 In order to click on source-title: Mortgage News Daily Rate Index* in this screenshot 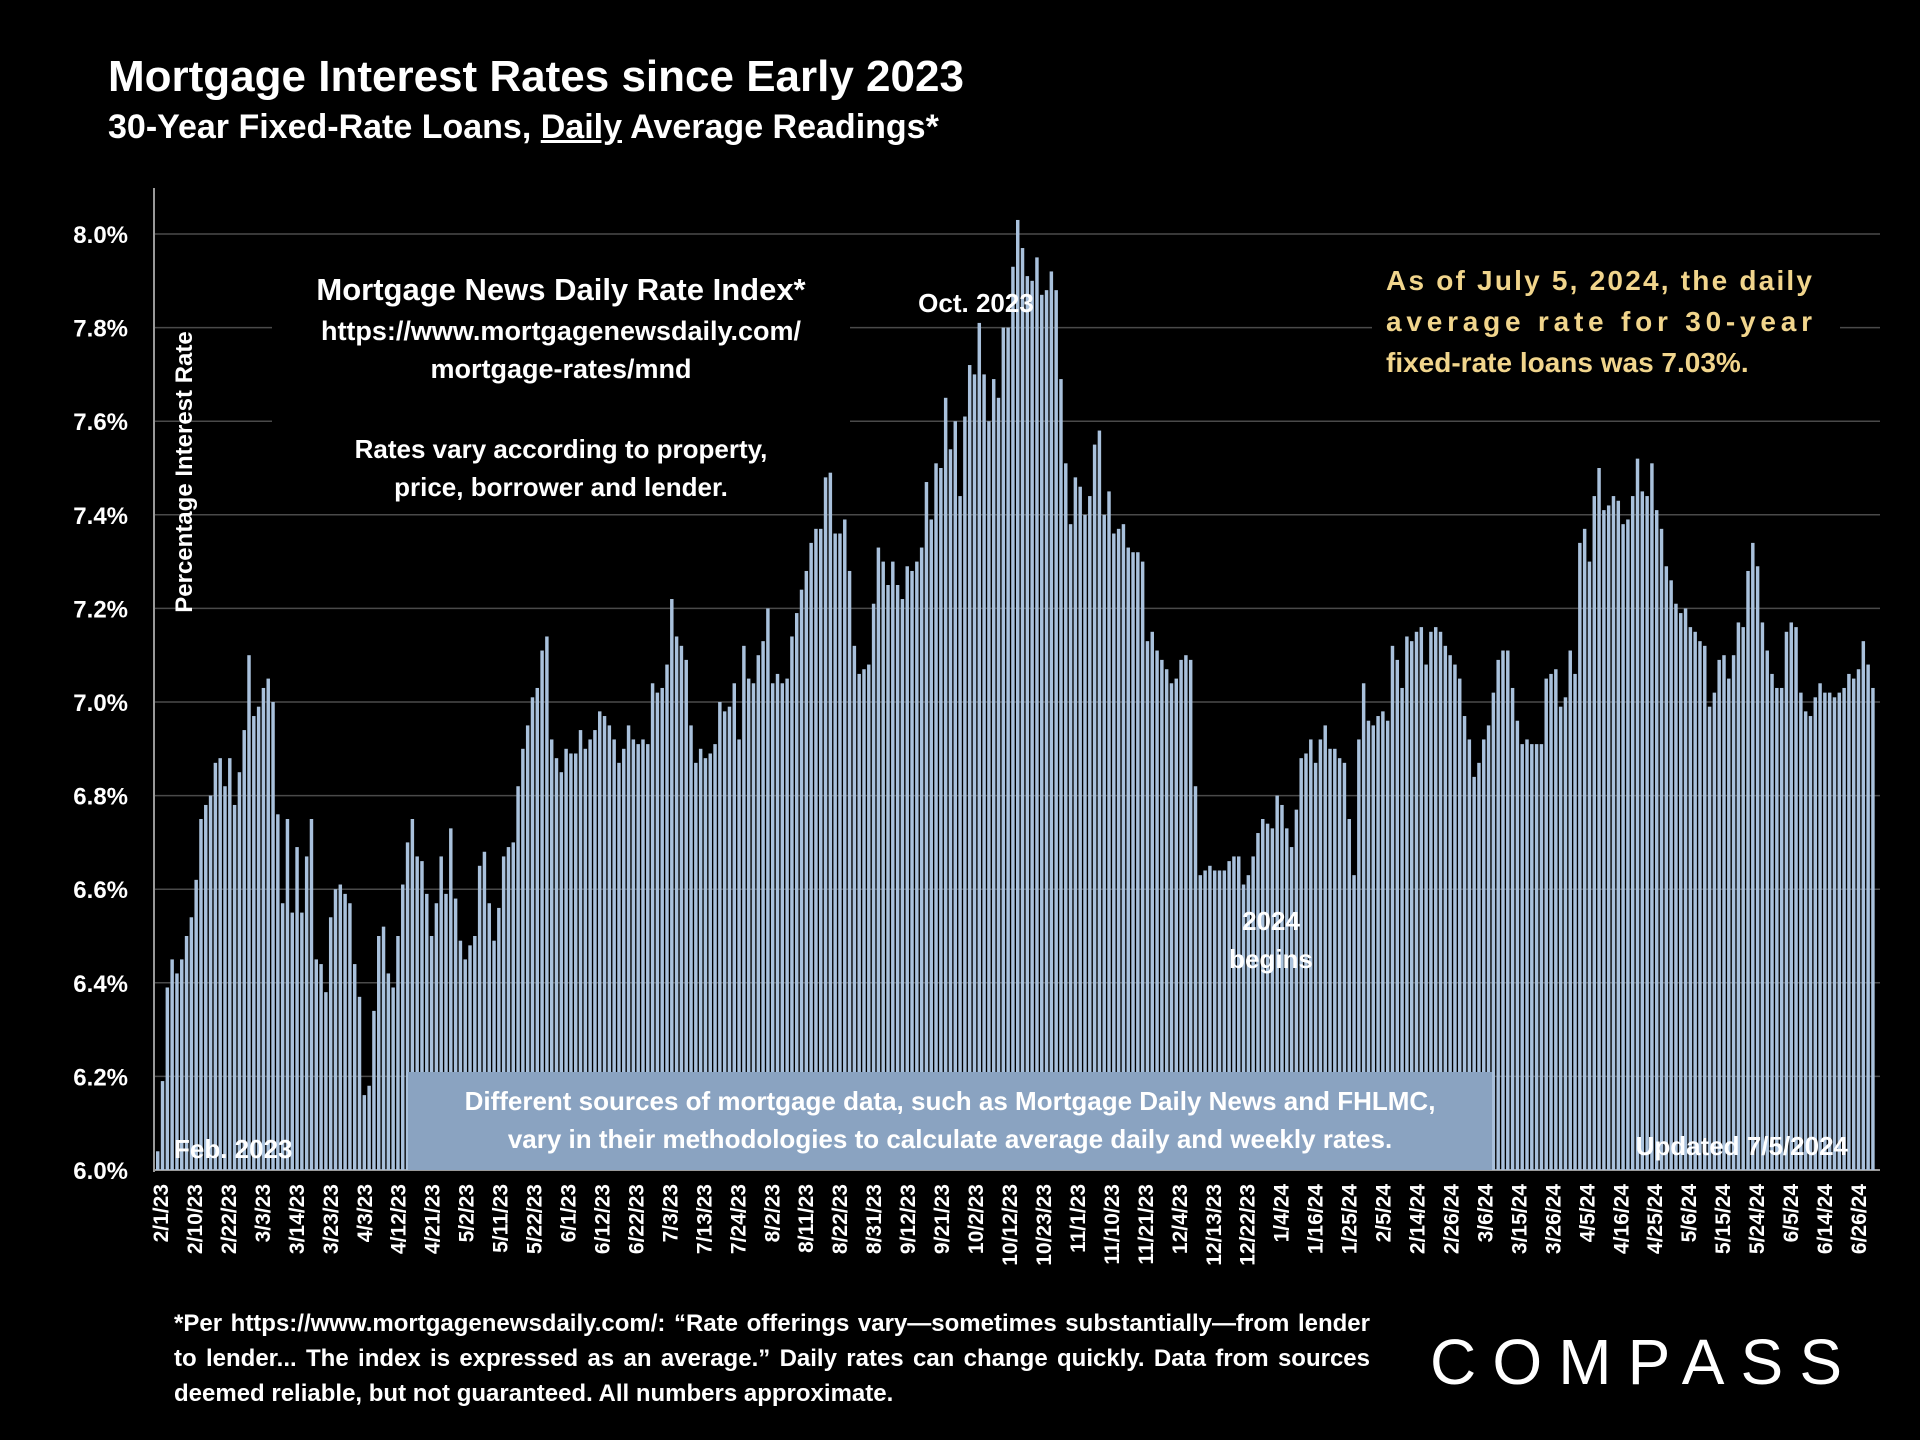, I will do `click(561, 289)`.